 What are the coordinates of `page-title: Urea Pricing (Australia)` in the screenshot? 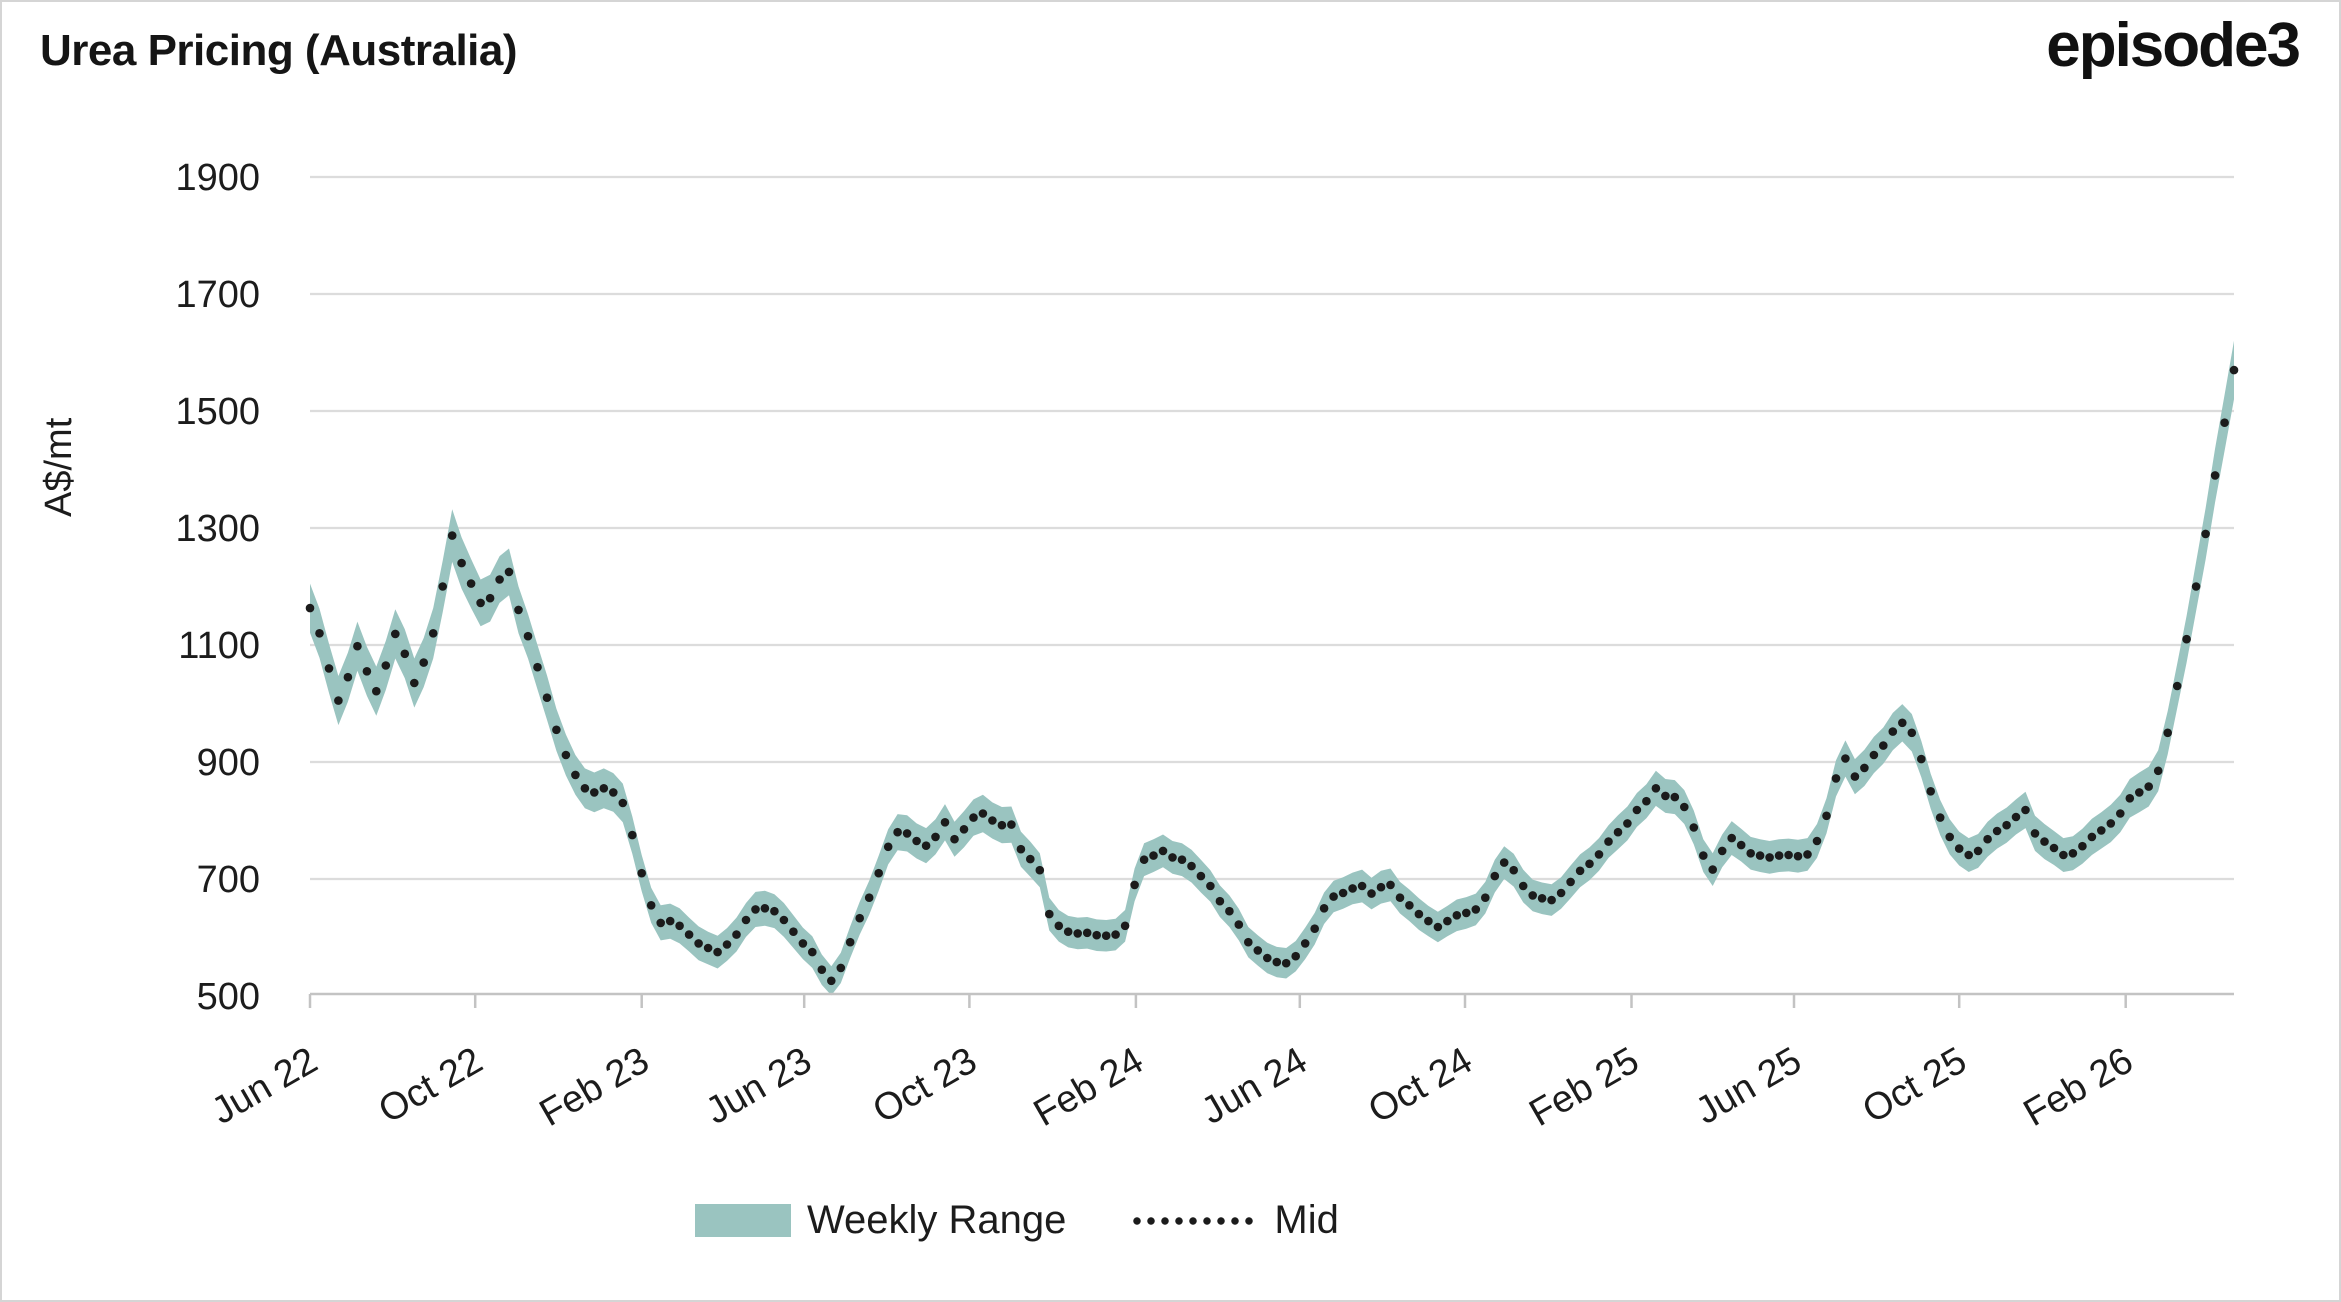 It's located at (279, 50).